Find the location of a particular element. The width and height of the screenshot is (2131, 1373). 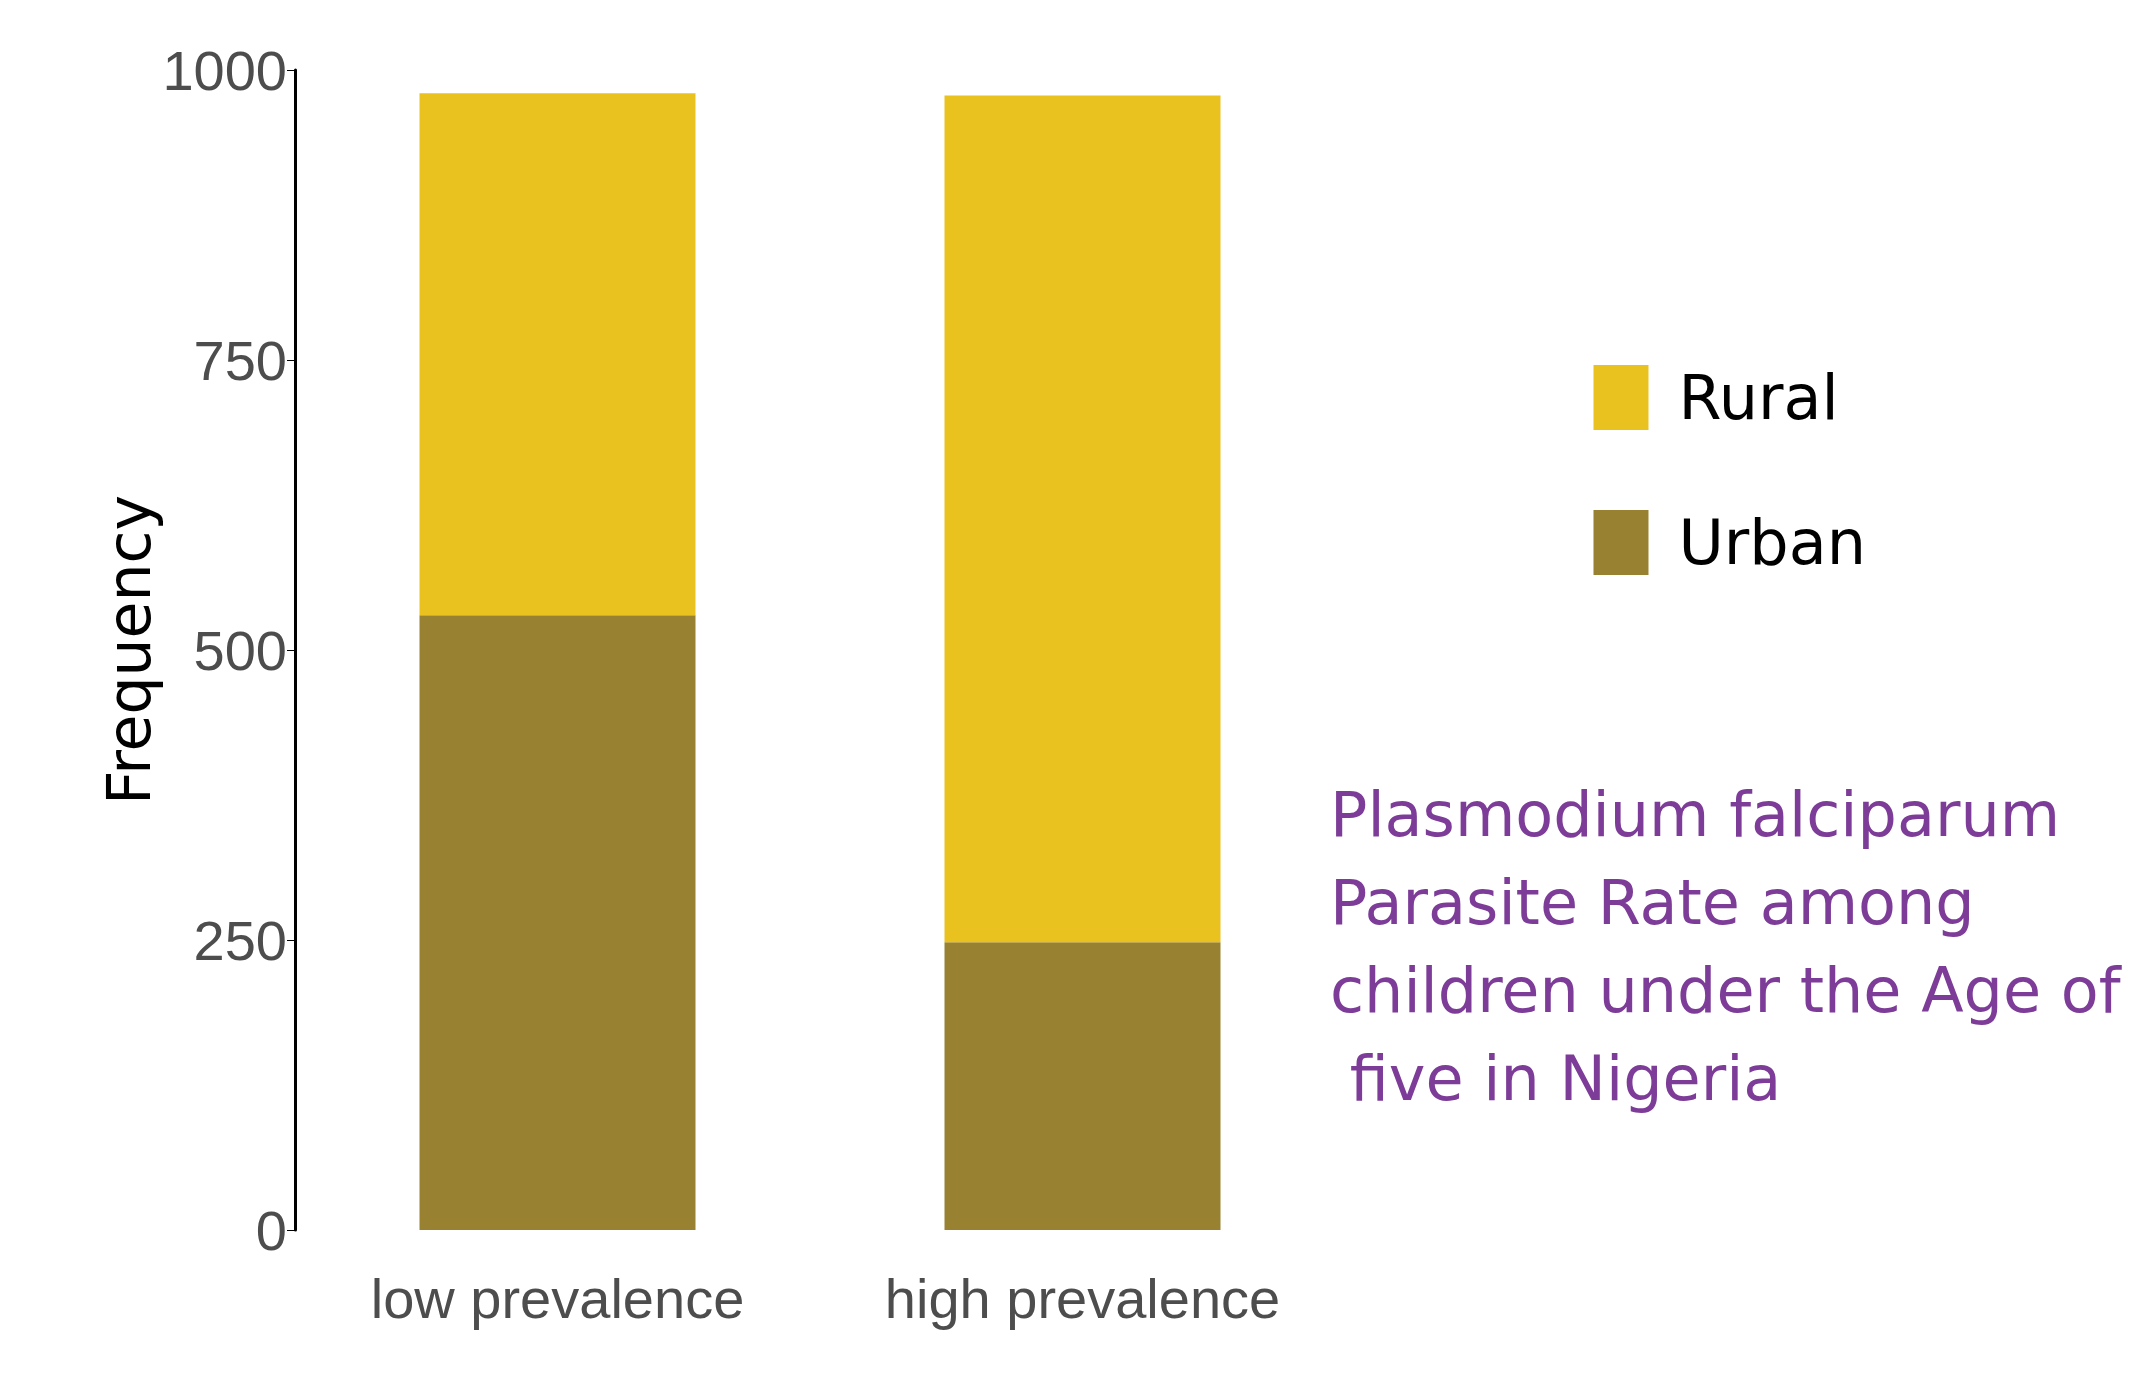

y-tick-label: 750 is located at coordinates (240, 360).